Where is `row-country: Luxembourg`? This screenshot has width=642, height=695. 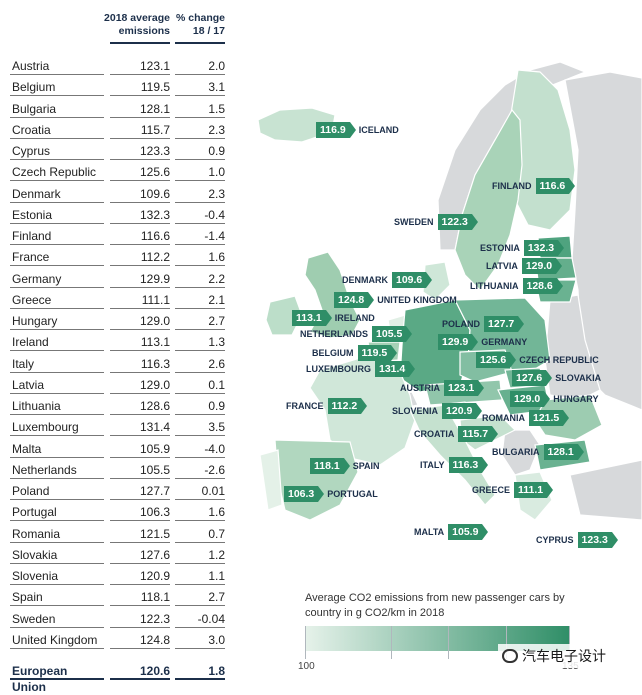
row-country: Luxembourg is located at coordinates (45, 427).